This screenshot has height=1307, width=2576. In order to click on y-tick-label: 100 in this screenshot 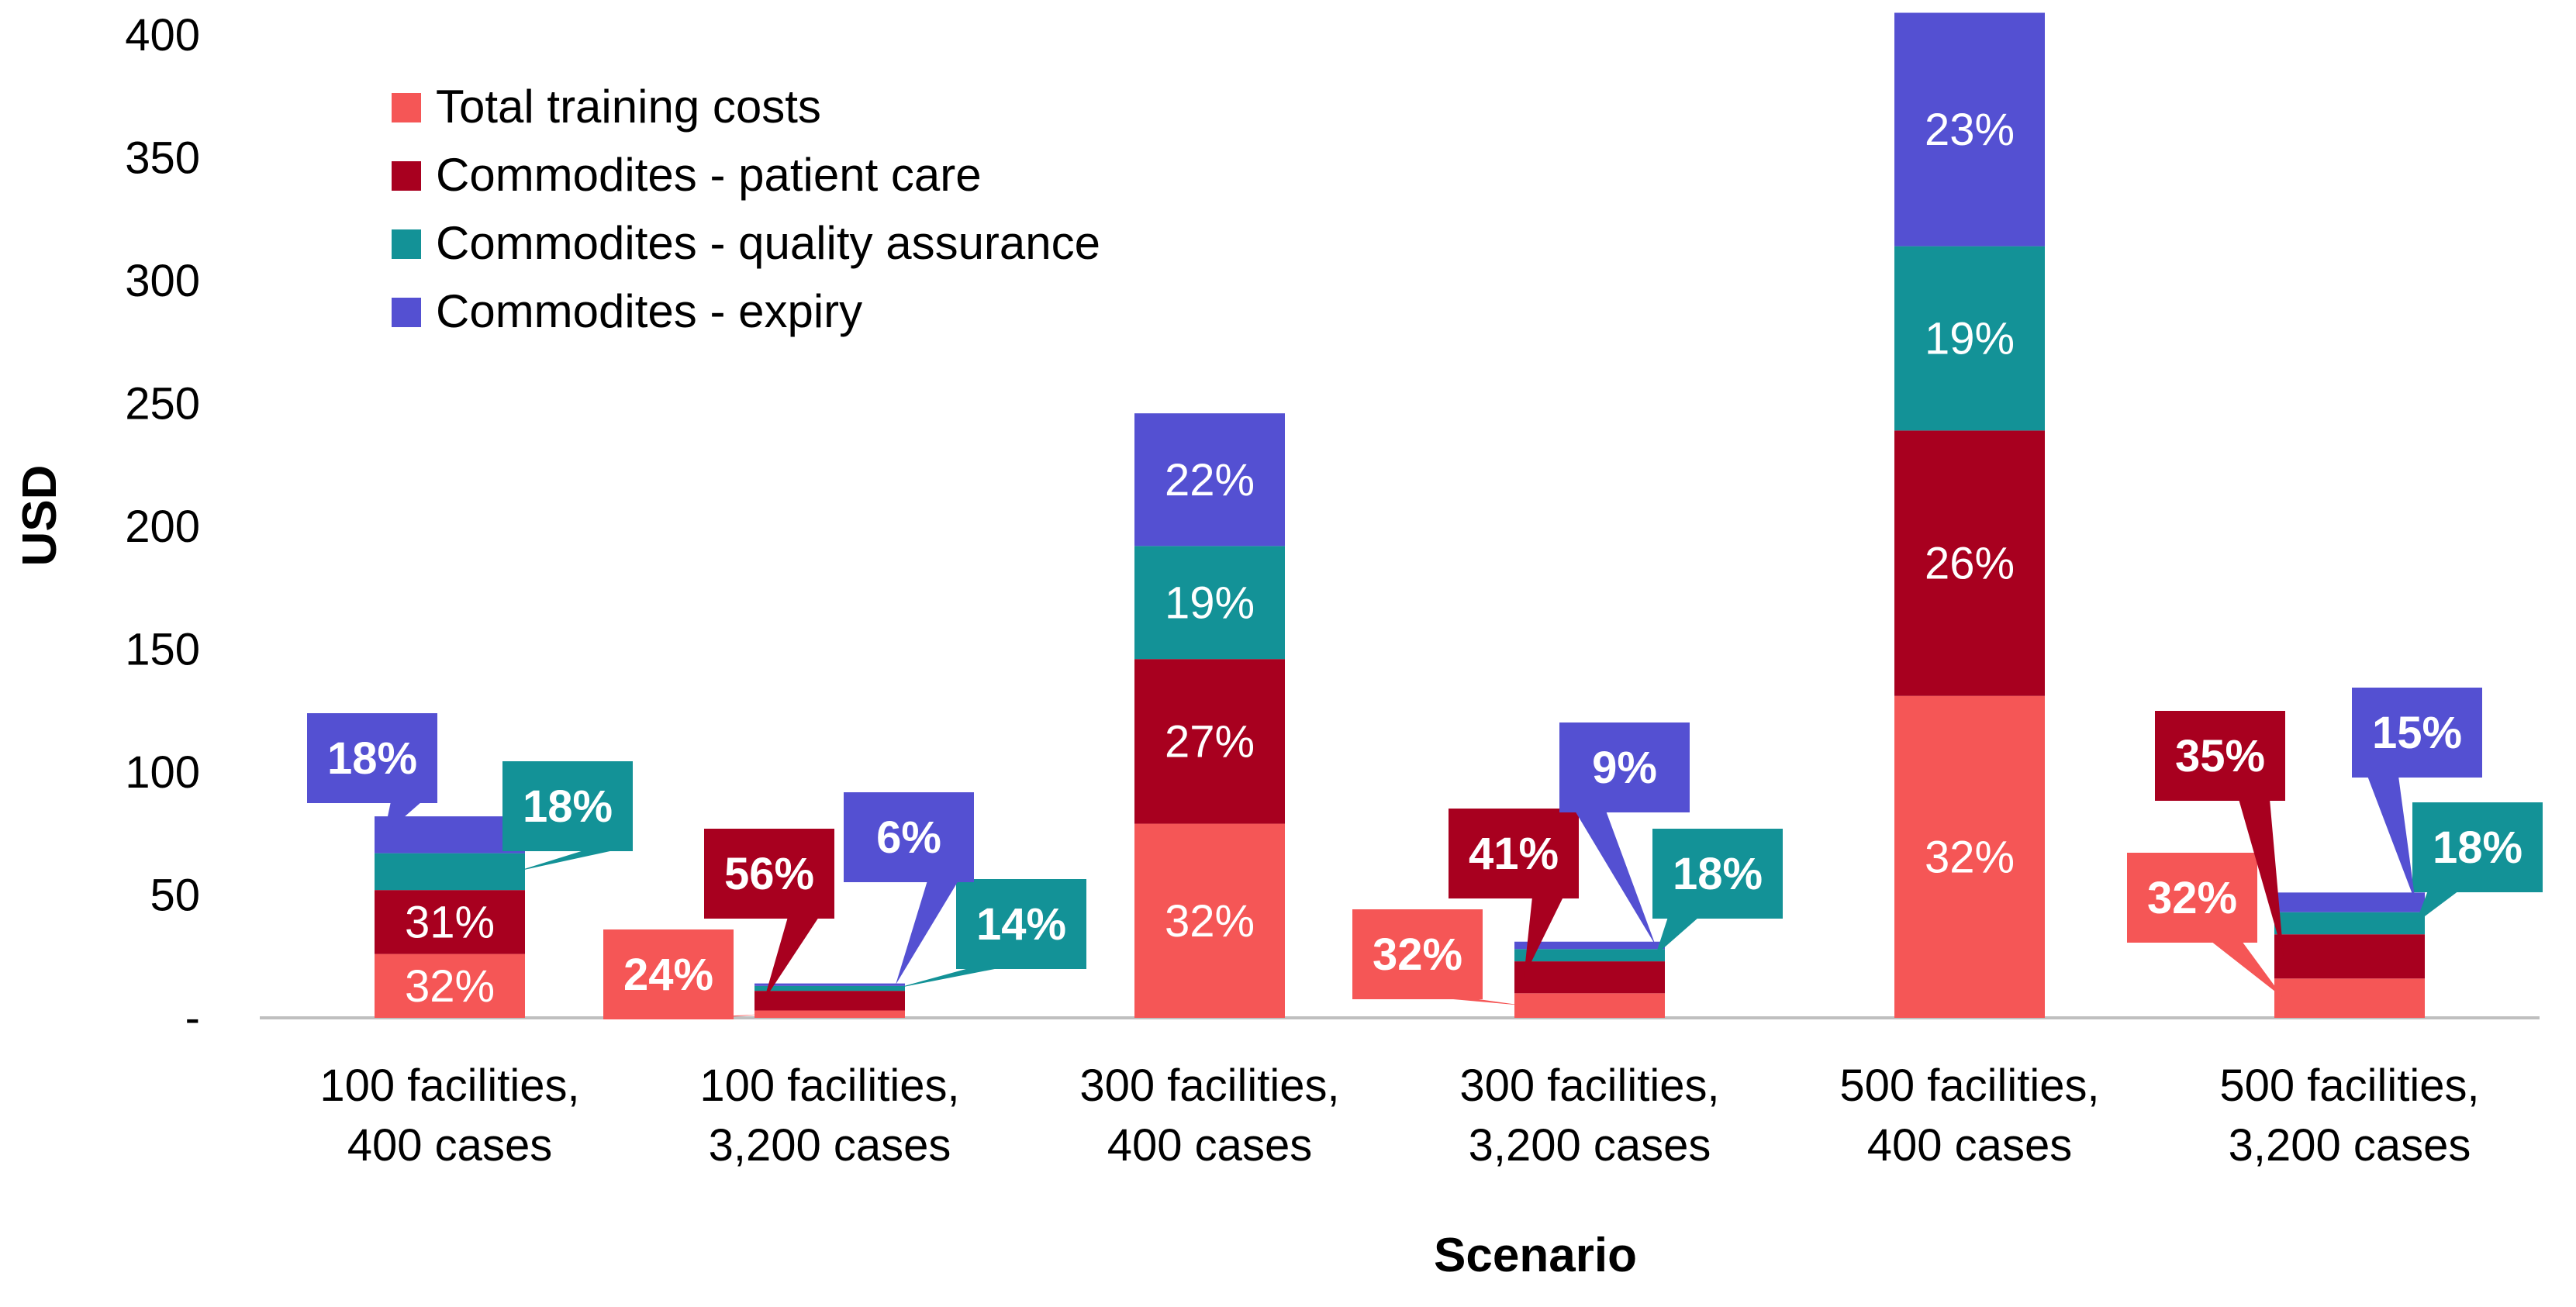, I will do `click(162, 773)`.